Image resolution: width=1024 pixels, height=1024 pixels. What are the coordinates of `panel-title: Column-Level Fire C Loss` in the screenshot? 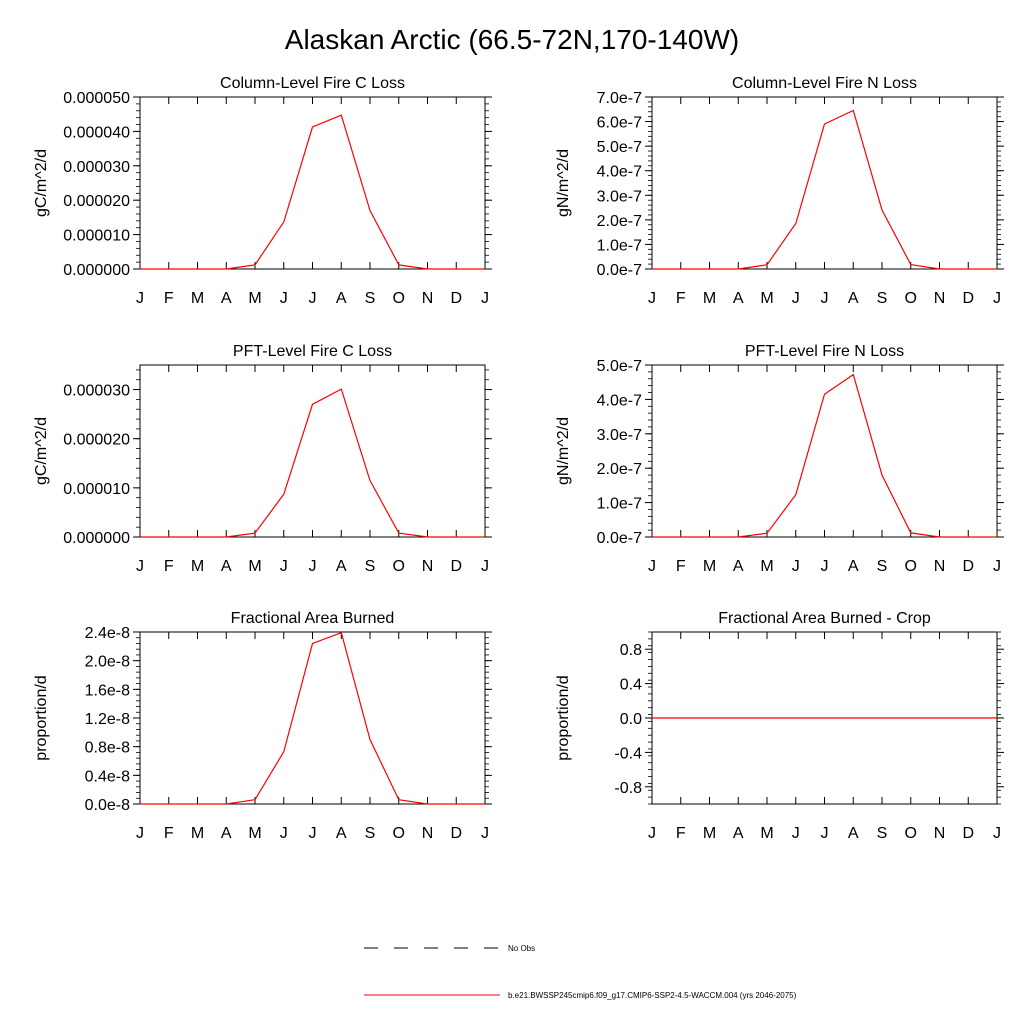 It's located at (312, 83).